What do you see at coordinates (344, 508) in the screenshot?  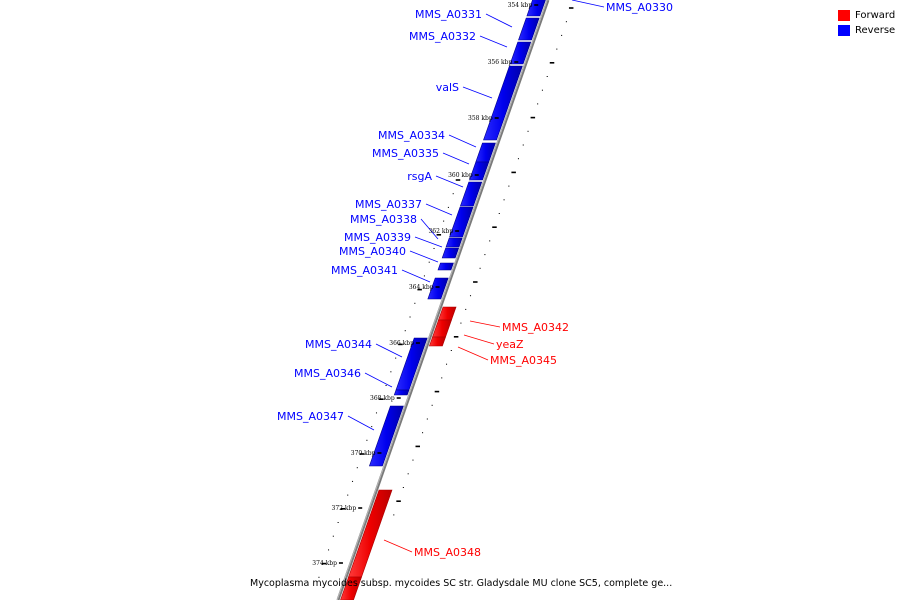 I see `position-label: 372 kbp` at bounding box center [344, 508].